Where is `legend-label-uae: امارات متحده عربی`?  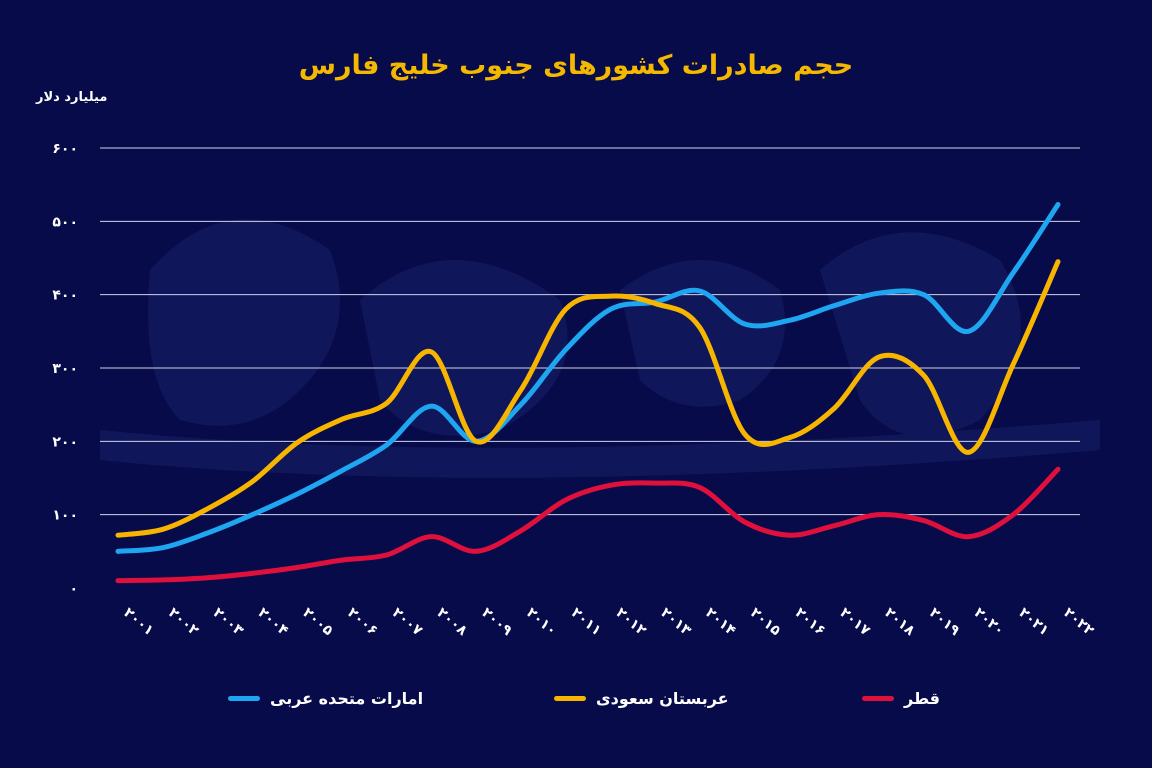 legend-label-uae: امارات متحده عربی is located at coordinates (347, 698).